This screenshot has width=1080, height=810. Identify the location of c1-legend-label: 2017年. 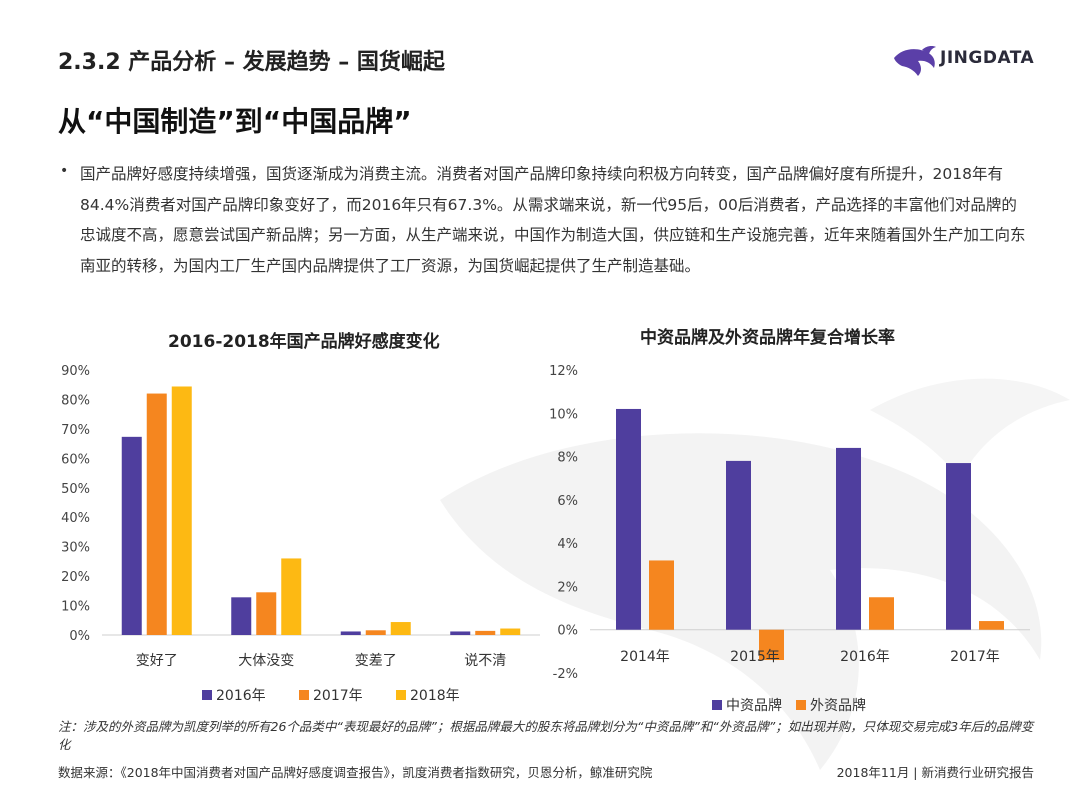
(338, 696).